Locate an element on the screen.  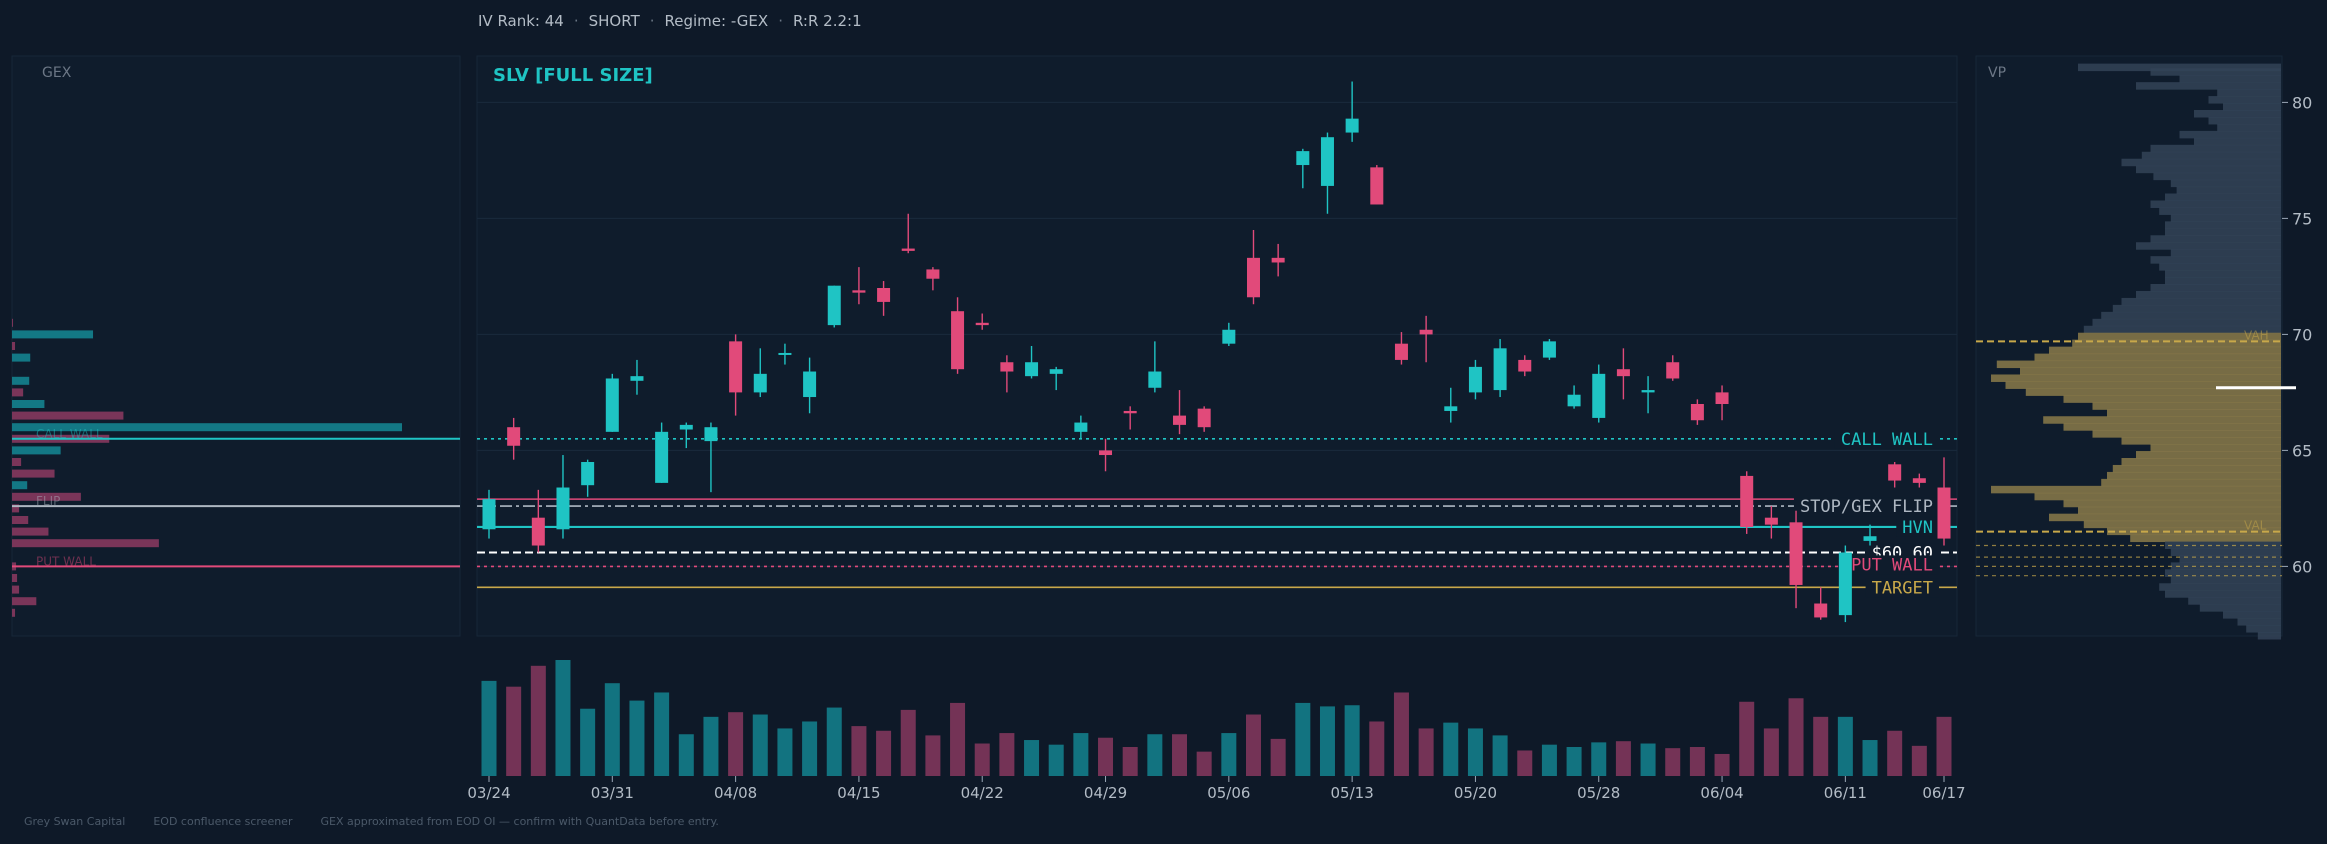
gex-label-put-wall: PUT WALL is located at coordinates (66, 561).